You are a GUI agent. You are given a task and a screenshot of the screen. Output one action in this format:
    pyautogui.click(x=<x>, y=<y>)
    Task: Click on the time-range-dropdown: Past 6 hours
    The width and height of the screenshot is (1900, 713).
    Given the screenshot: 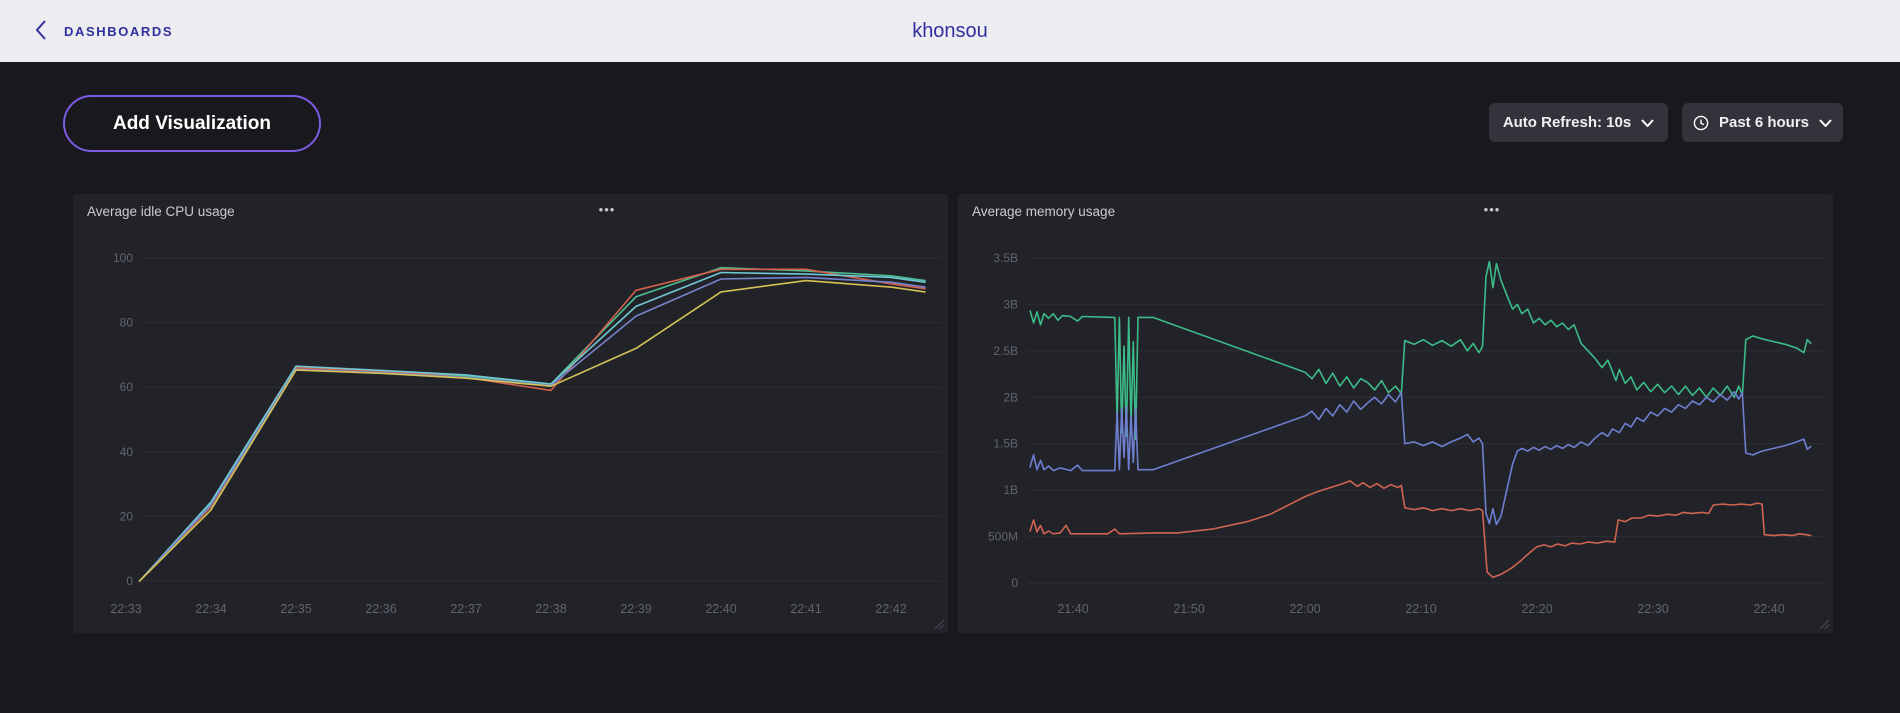 What is the action you would take?
    pyautogui.click(x=1762, y=122)
    